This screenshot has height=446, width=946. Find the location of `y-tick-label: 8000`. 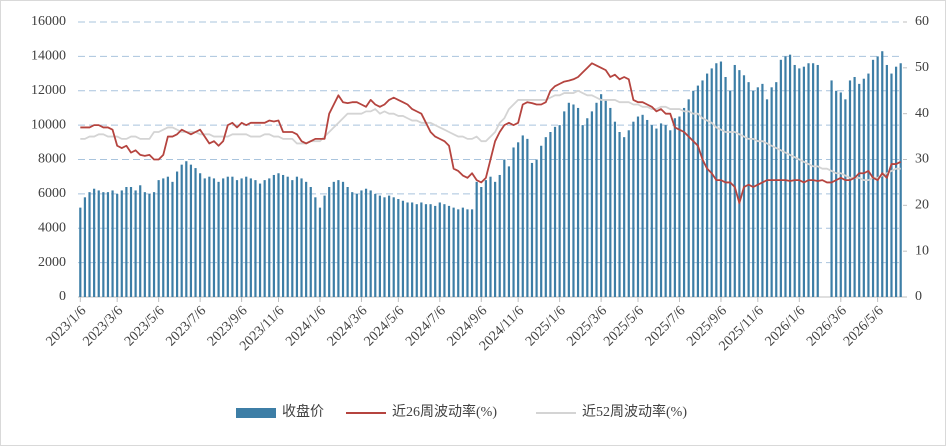

y-tick-label: 8000 is located at coordinates (52, 159).